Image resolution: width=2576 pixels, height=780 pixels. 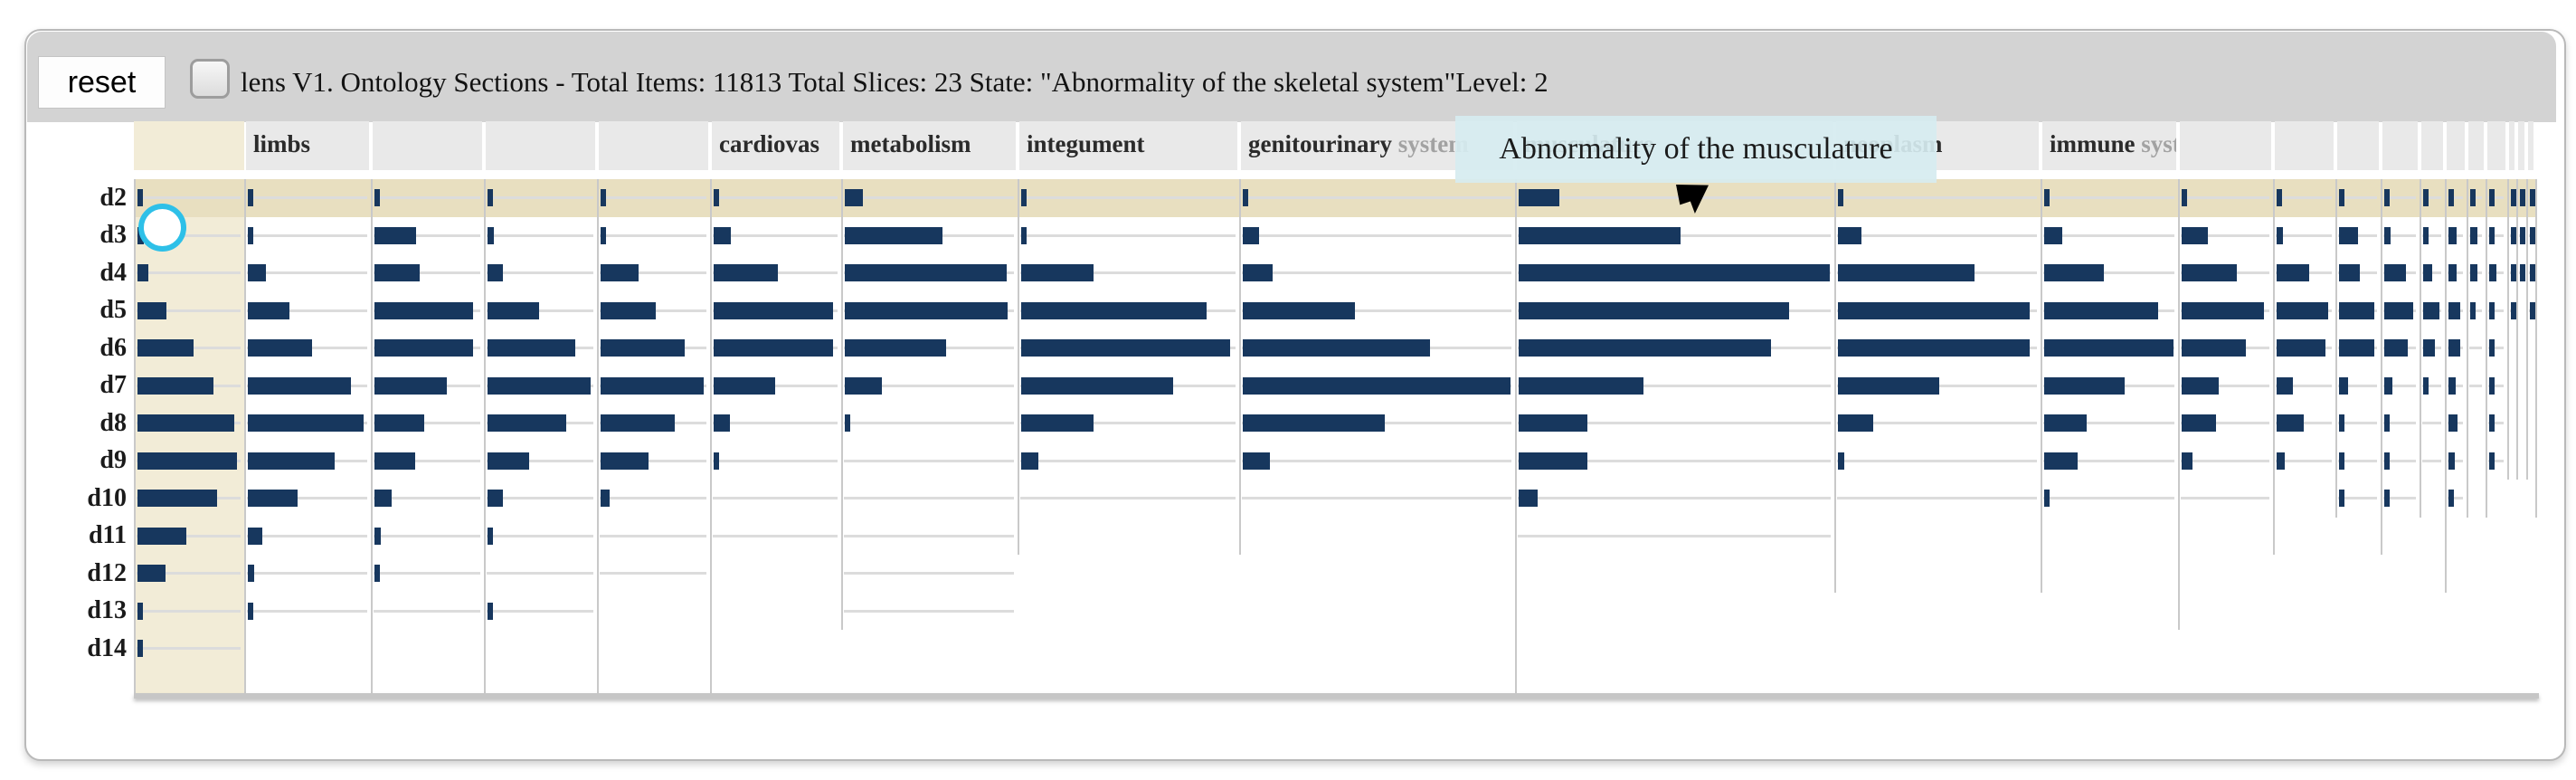 What do you see at coordinates (1086, 143) in the screenshot?
I see `column-header-label: integument` at bounding box center [1086, 143].